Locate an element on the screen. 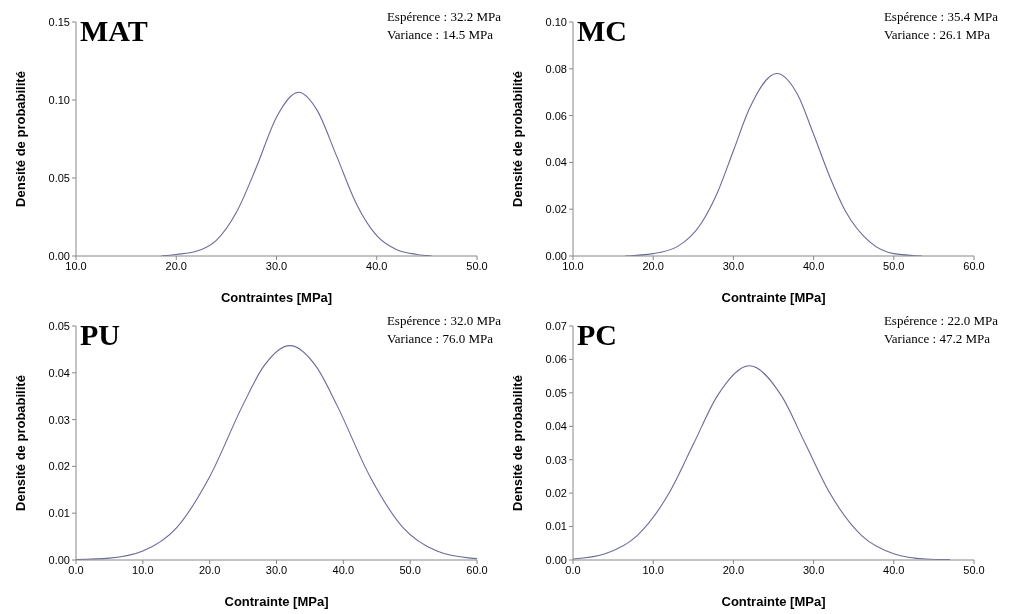 This screenshot has height=614, width=1011. chart-title: MAT is located at coordinates (114, 31).